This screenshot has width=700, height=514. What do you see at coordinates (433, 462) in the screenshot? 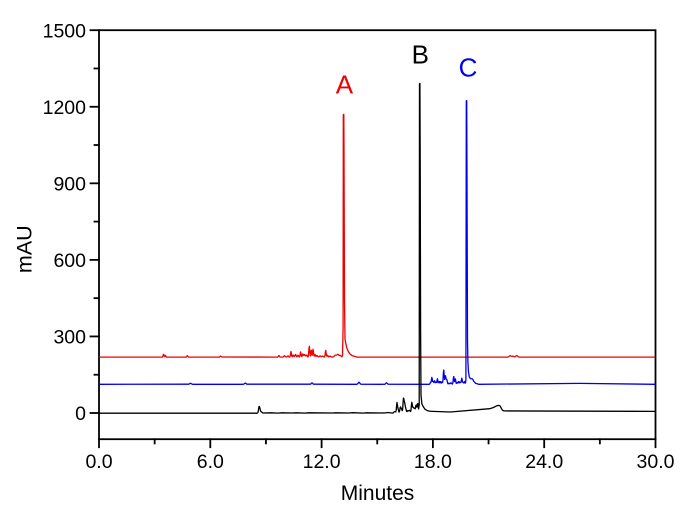
I see `svg-text: 18.0` at bounding box center [433, 462].